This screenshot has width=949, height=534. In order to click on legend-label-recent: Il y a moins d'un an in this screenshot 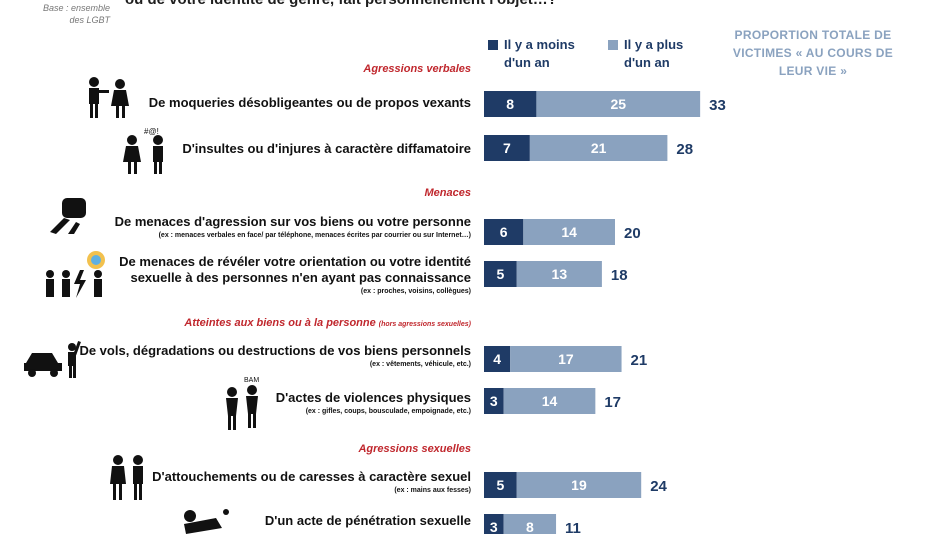, I will do `click(539, 53)`.